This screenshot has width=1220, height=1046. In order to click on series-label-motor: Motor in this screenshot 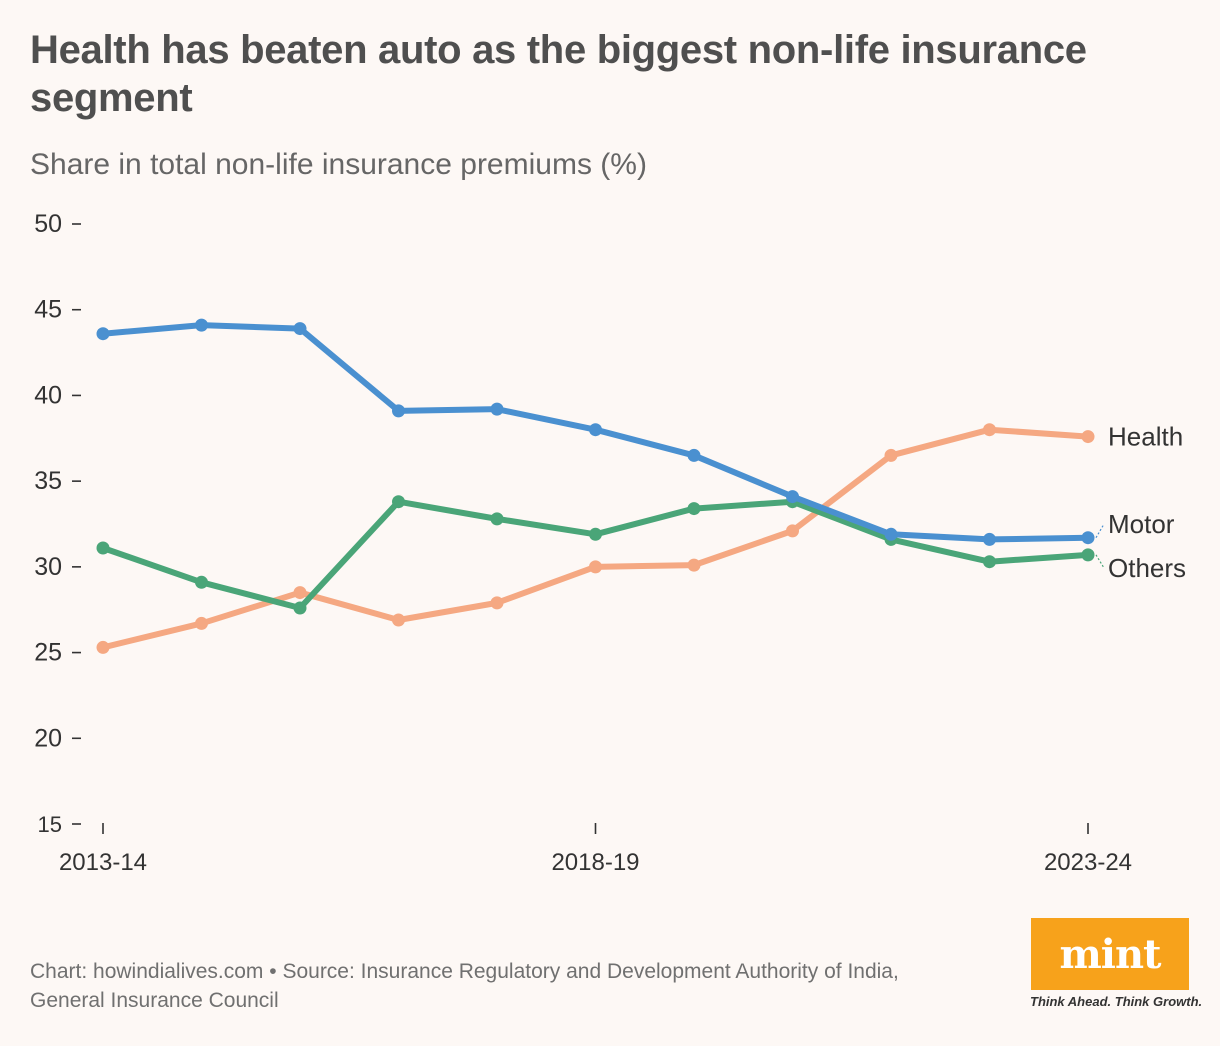, I will do `click(1141, 524)`.